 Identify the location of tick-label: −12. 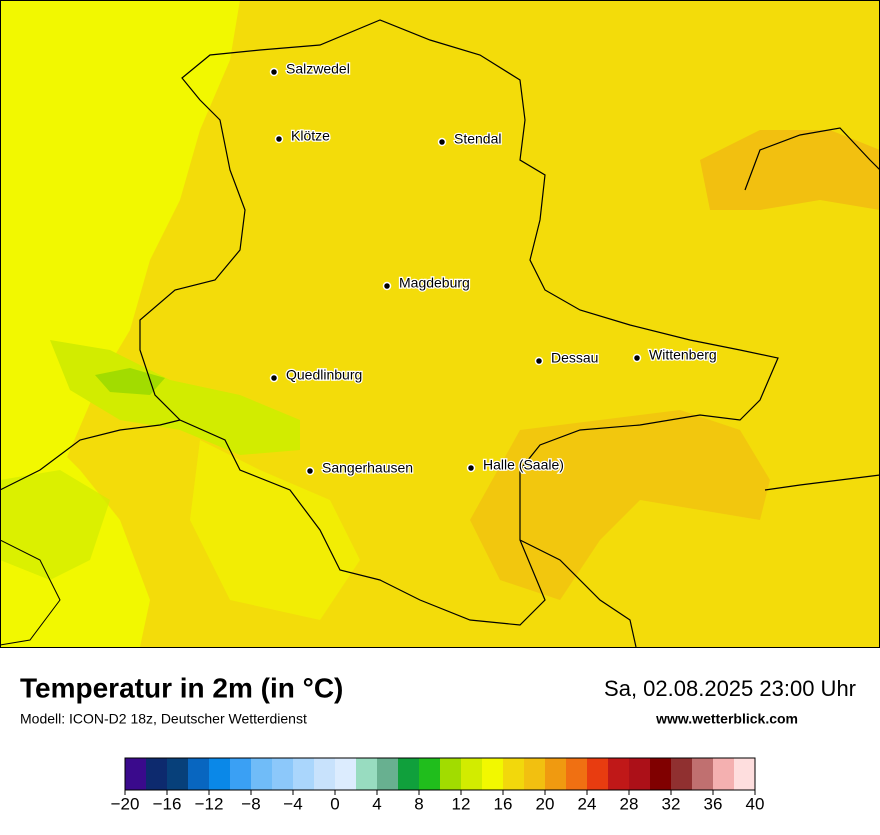
(209, 803).